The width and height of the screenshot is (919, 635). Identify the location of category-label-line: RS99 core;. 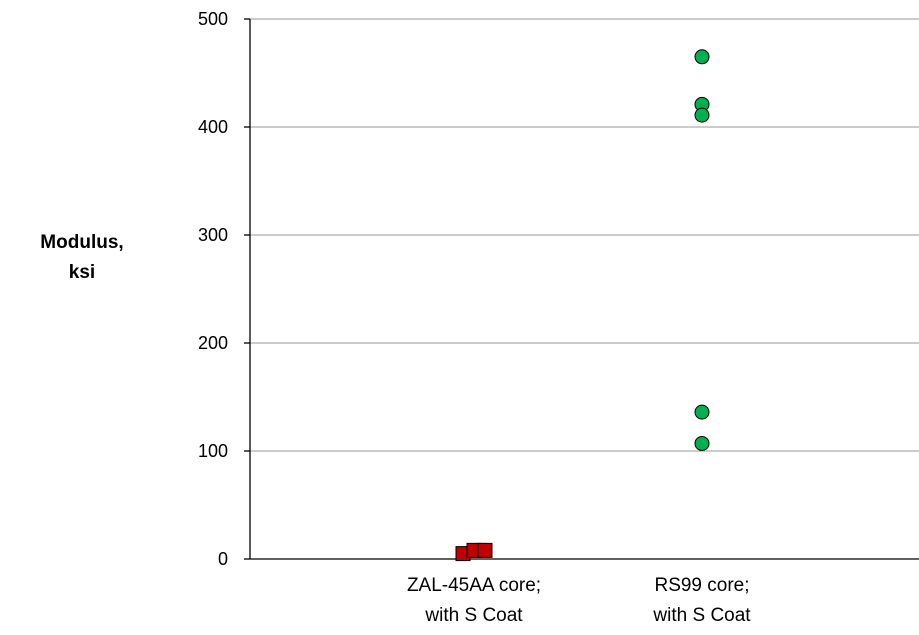
(701, 585).